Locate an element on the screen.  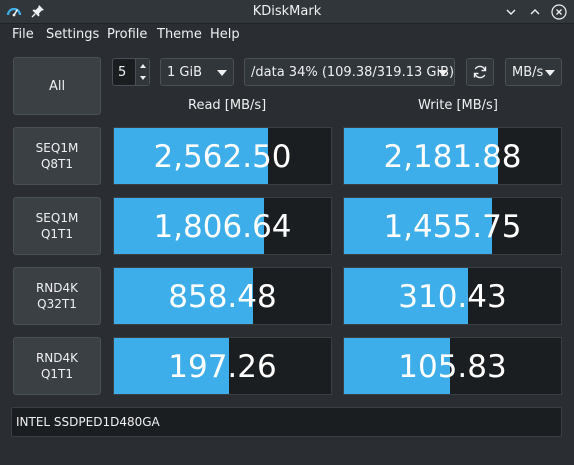
unit-select: MB/s is located at coordinates (533, 72).